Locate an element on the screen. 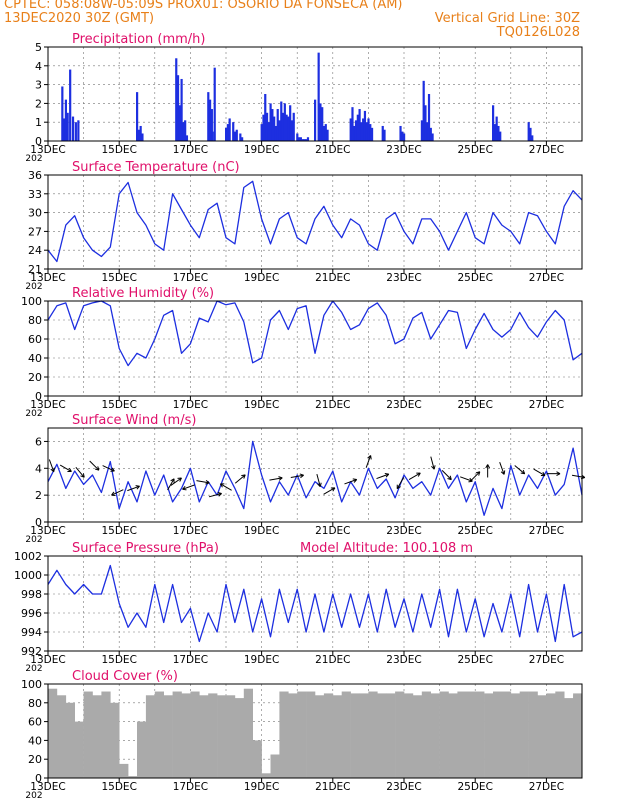 The height and width of the screenshot is (800, 618). y-tick-label: 992 is located at coordinates (31, 651).